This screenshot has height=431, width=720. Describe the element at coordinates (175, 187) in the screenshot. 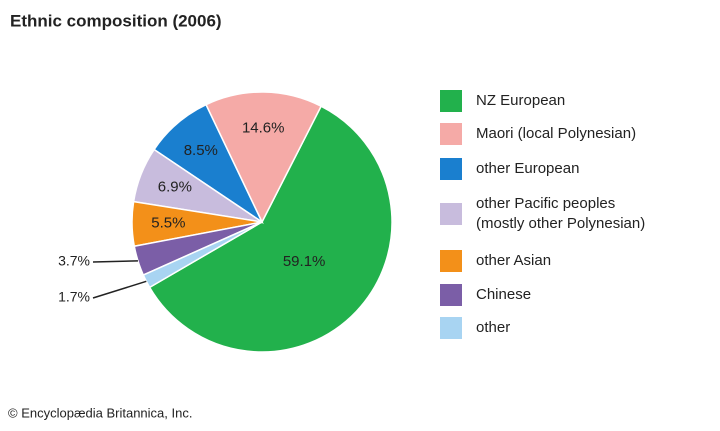

I see `slice-label: 6.9%` at that location.